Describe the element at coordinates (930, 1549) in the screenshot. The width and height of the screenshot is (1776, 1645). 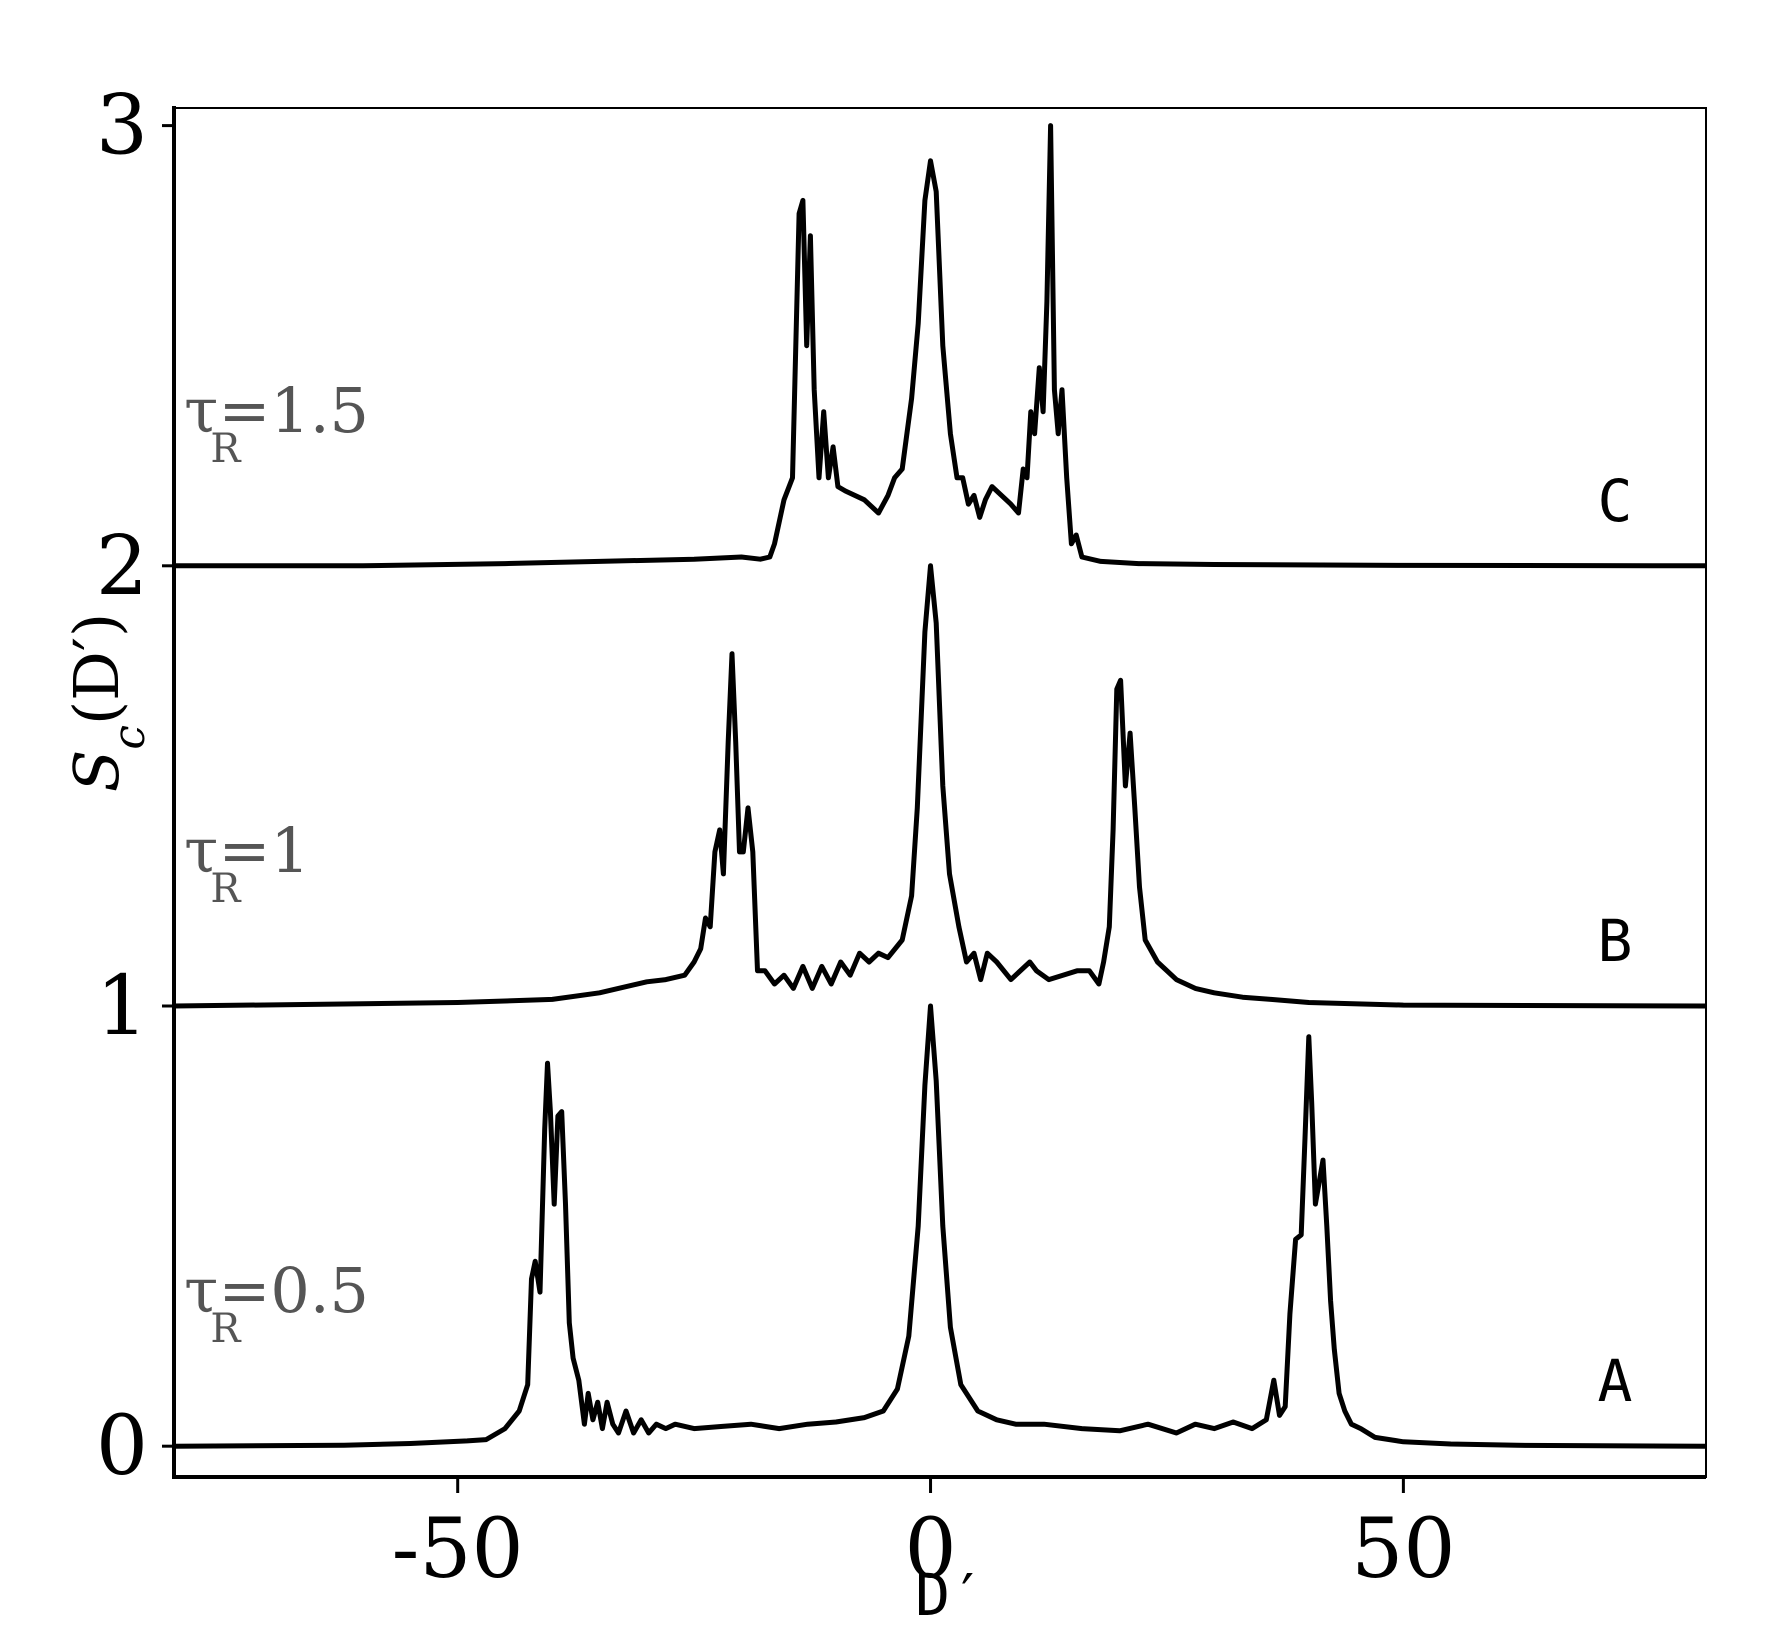
I see `x-tick-label: 0` at that location.